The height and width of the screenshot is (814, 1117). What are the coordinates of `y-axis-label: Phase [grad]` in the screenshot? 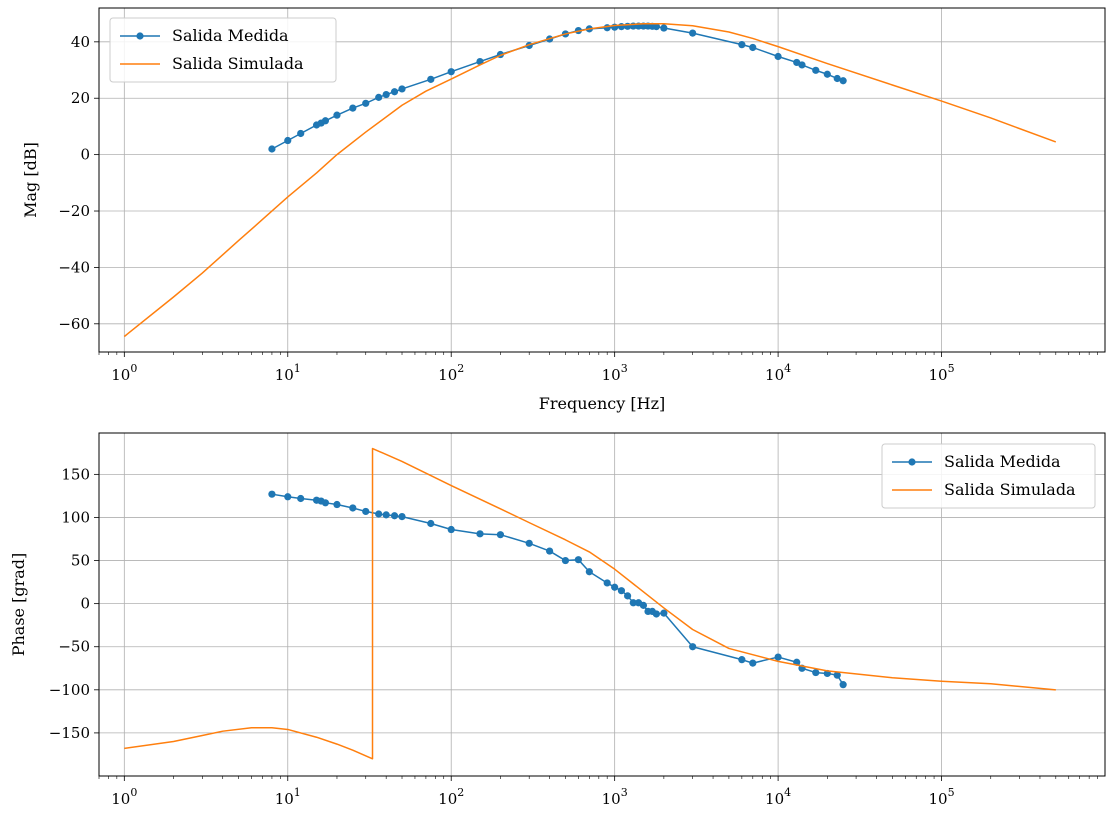 It's located at (18, 605).